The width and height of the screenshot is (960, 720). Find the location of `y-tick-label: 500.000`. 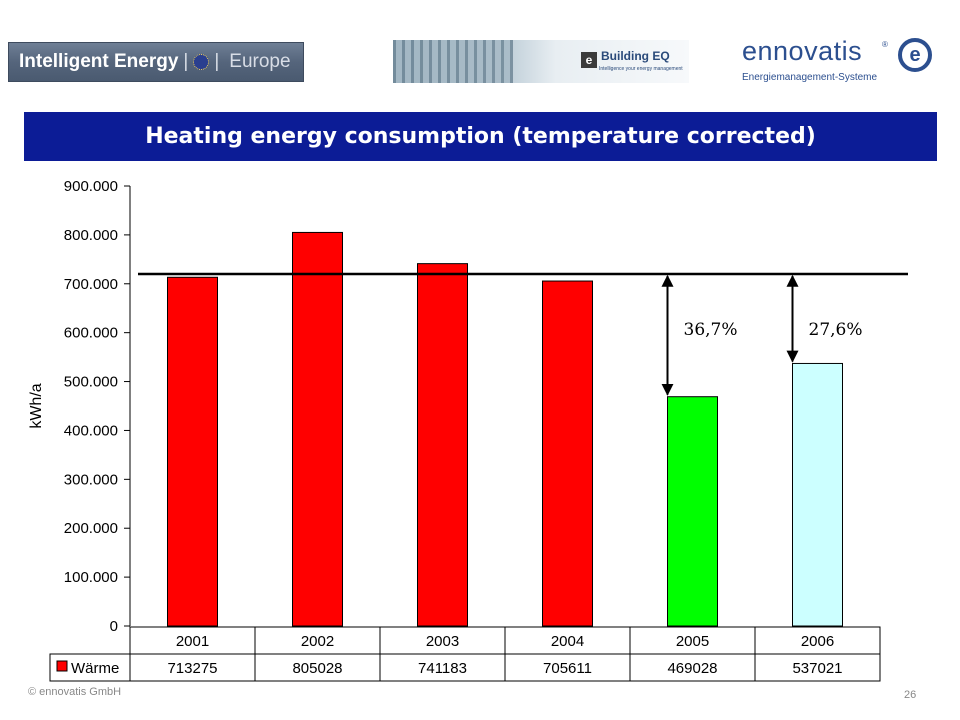

y-tick-label: 500.000 is located at coordinates (91, 382).